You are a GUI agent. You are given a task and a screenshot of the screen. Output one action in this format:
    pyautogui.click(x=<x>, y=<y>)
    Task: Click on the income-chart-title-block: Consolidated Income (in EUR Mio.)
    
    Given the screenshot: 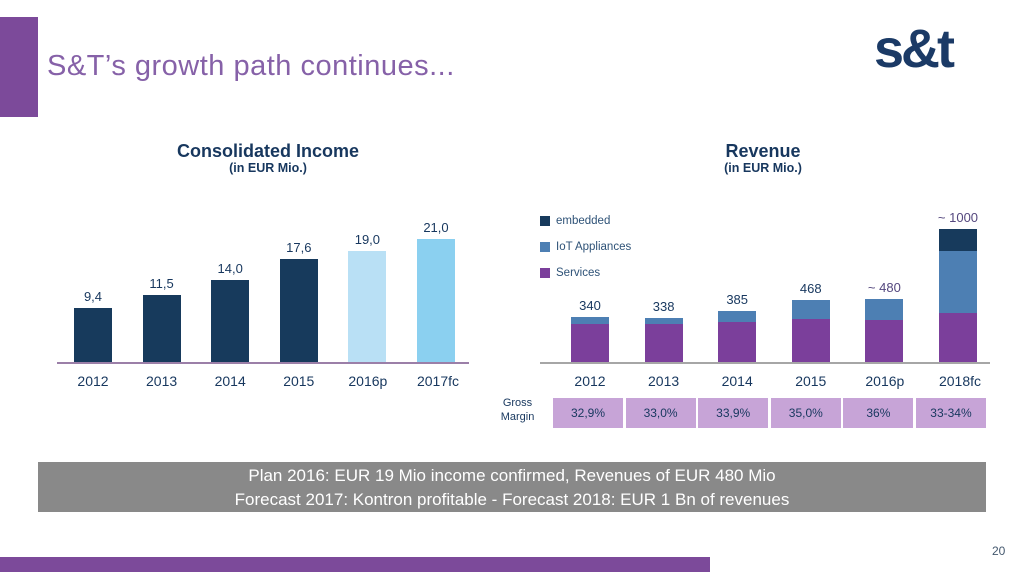 What is the action you would take?
    pyautogui.click(x=268, y=158)
    